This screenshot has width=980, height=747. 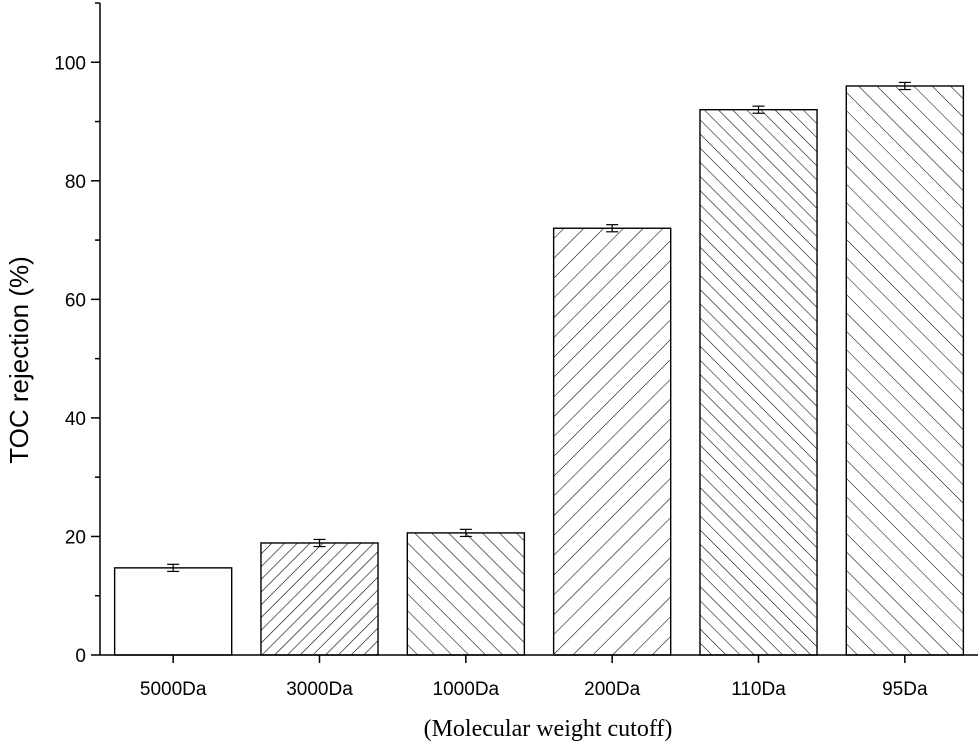 What do you see at coordinates (612, 228) in the screenshot?
I see `error-bar-200da` at bounding box center [612, 228].